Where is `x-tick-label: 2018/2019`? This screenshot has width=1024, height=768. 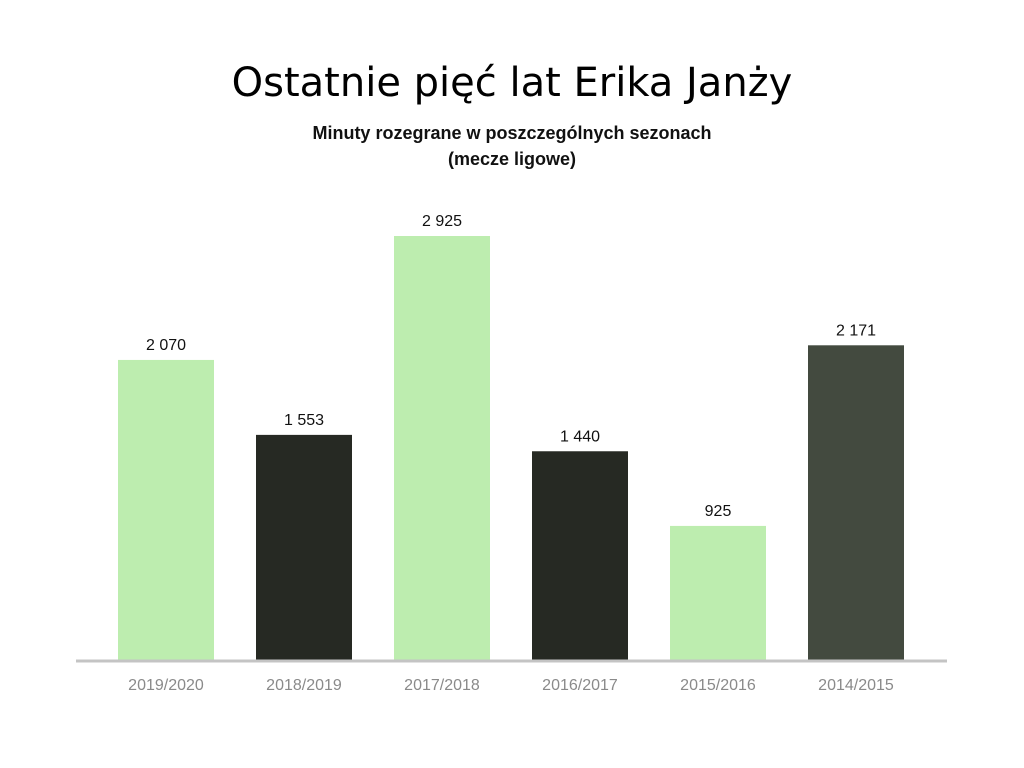 x-tick-label: 2018/2019 is located at coordinates (304, 685).